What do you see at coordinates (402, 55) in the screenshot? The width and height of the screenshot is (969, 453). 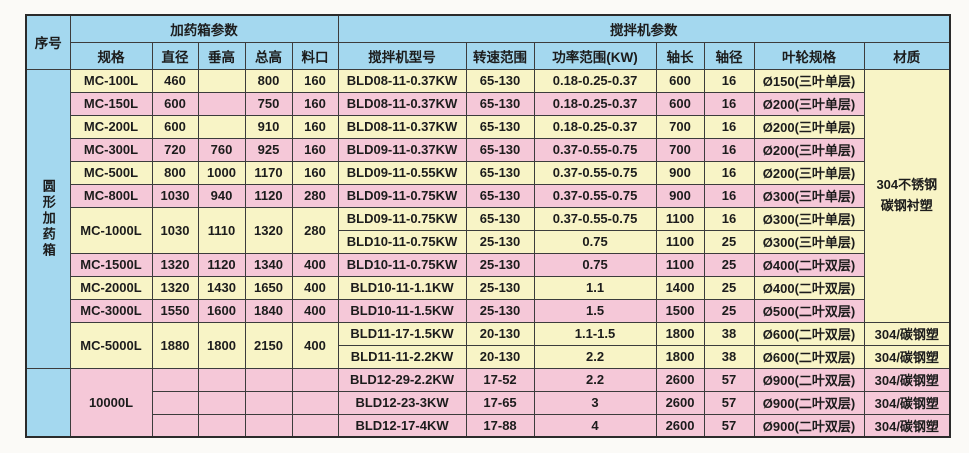 I see `header-mixer-model: 搅拌机型号` at bounding box center [402, 55].